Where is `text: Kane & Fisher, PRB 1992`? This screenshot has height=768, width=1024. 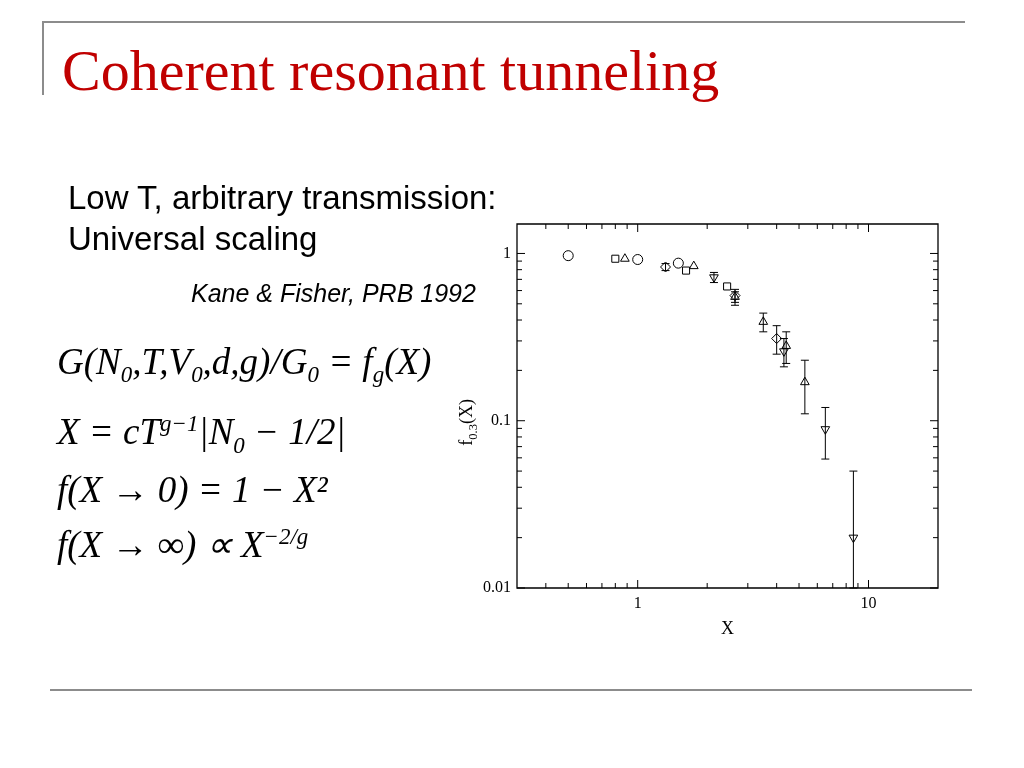
text: Kane & Fisher, PRB 1992 is located at coordinates (333, 293).